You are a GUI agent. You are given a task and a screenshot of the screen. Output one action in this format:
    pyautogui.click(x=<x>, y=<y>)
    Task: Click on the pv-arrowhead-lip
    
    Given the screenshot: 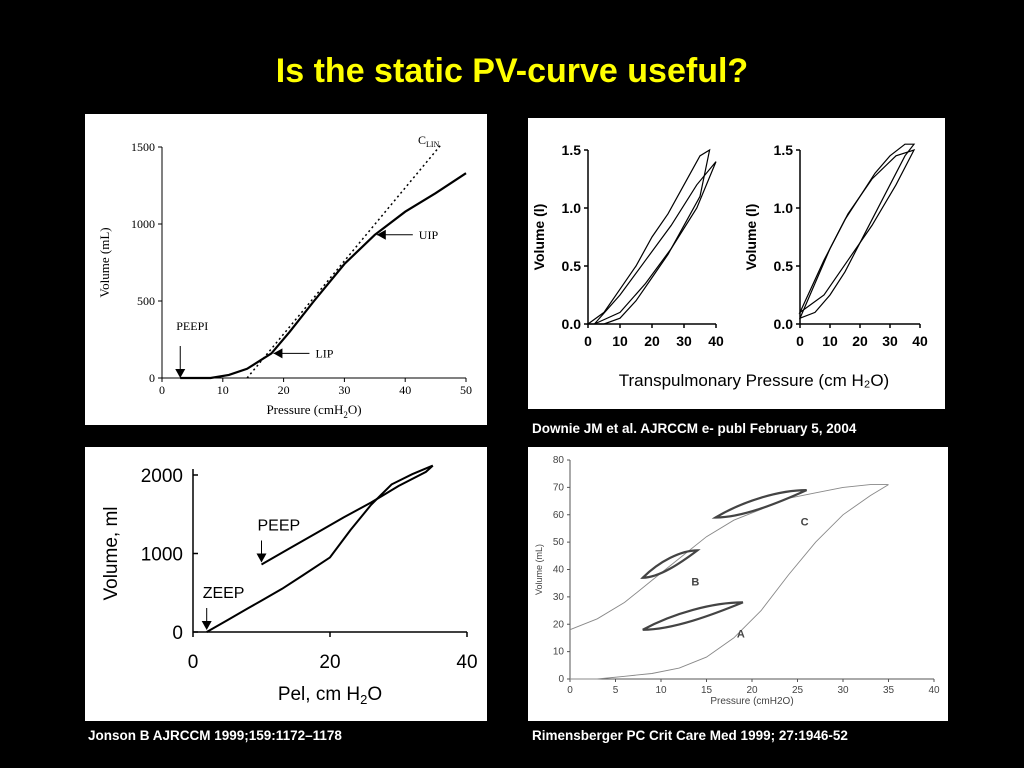 What is the action you would take?
    pyautogui.click(x=278, y=353)
    